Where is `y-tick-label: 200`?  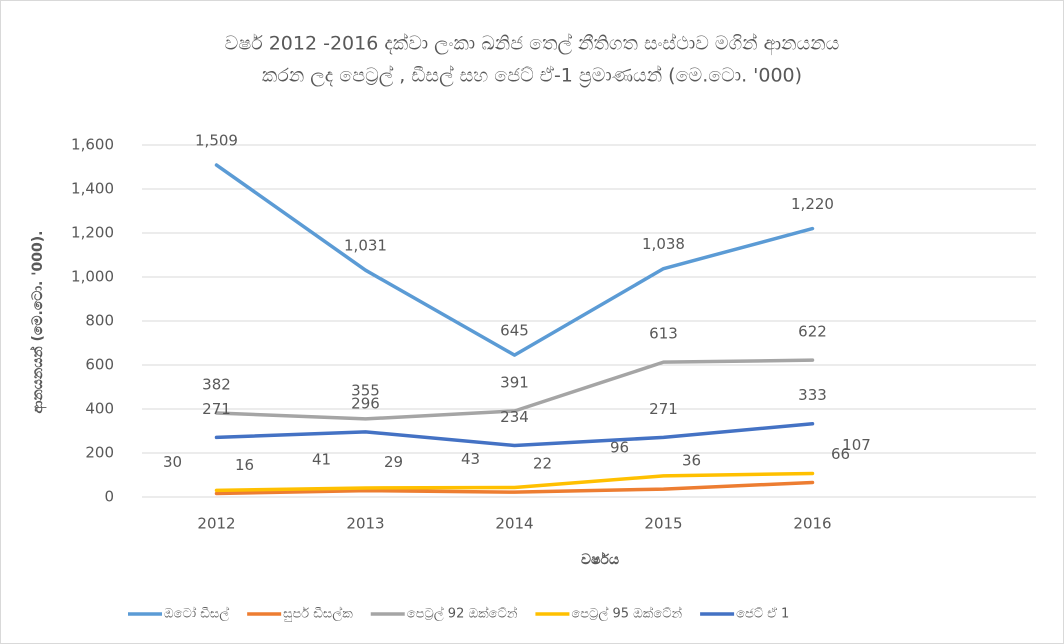 y-tick-label: 200 is located at coordinates (99, 453).